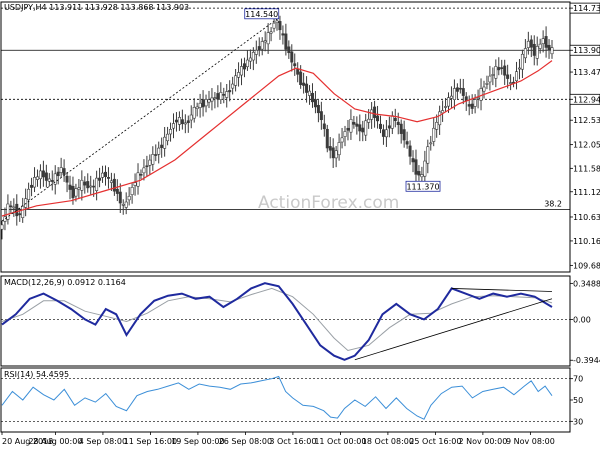  What do you see at coordinates (340, 441) in the screenshot?
I see `x-axis-tick-label: 11 Oct 00:00` at bounding box center [340, 441].